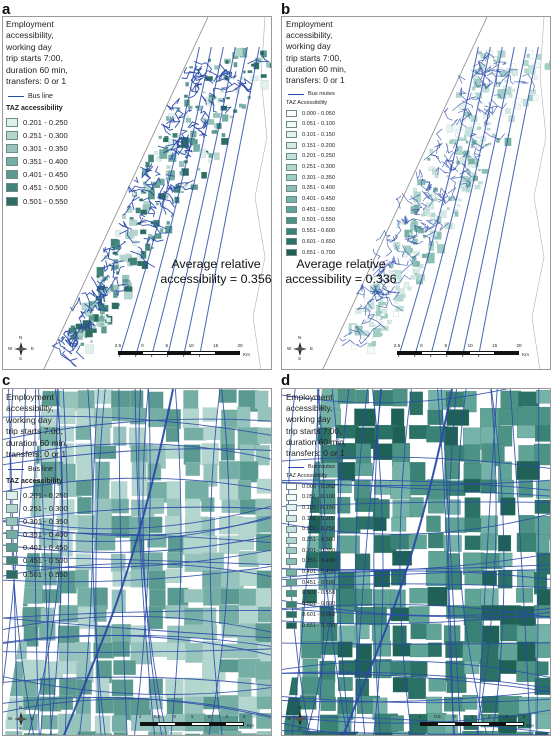  Describe the element at coordinates (539, 193) in the screenshot. I see `district-boundary` at that location.